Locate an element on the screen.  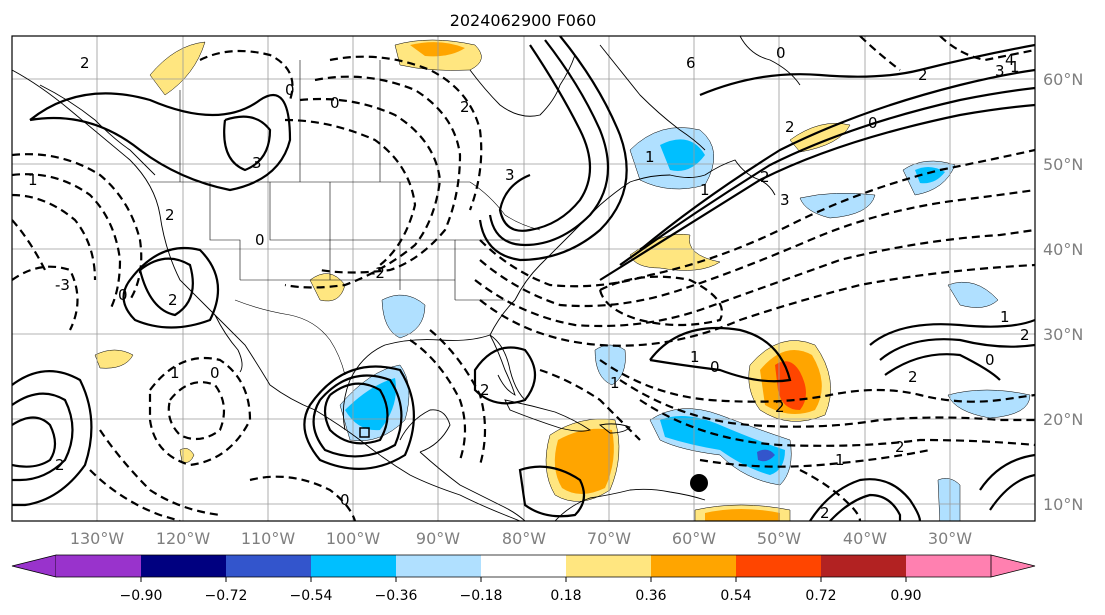
contour-label: 6 is located at coordinates (691, 63).